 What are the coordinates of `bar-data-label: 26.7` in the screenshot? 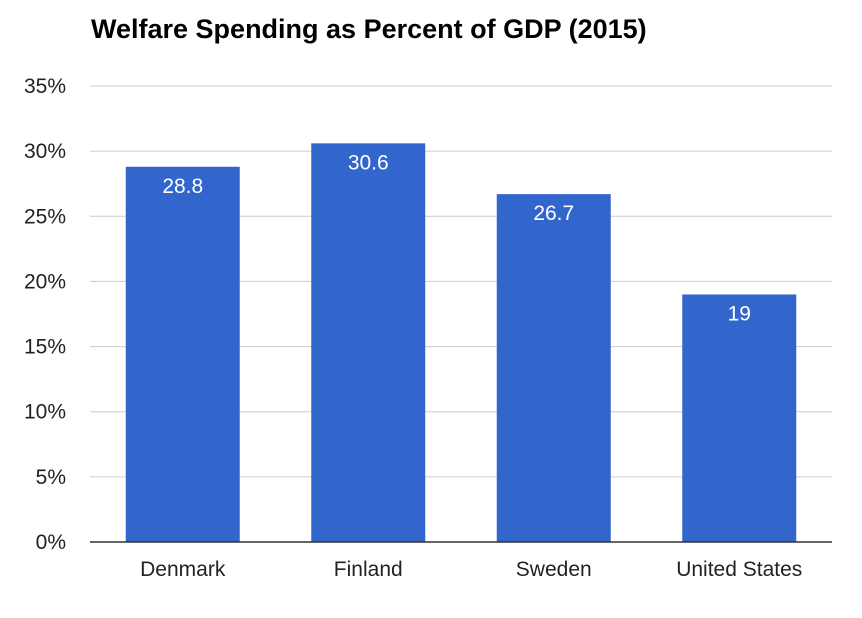 It's located at (553, 213).